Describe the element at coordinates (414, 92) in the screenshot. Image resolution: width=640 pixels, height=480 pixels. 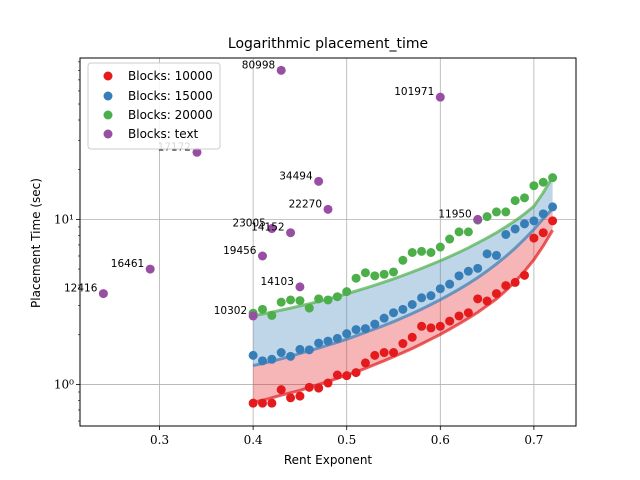
I see `point-label: 101971` at that location.